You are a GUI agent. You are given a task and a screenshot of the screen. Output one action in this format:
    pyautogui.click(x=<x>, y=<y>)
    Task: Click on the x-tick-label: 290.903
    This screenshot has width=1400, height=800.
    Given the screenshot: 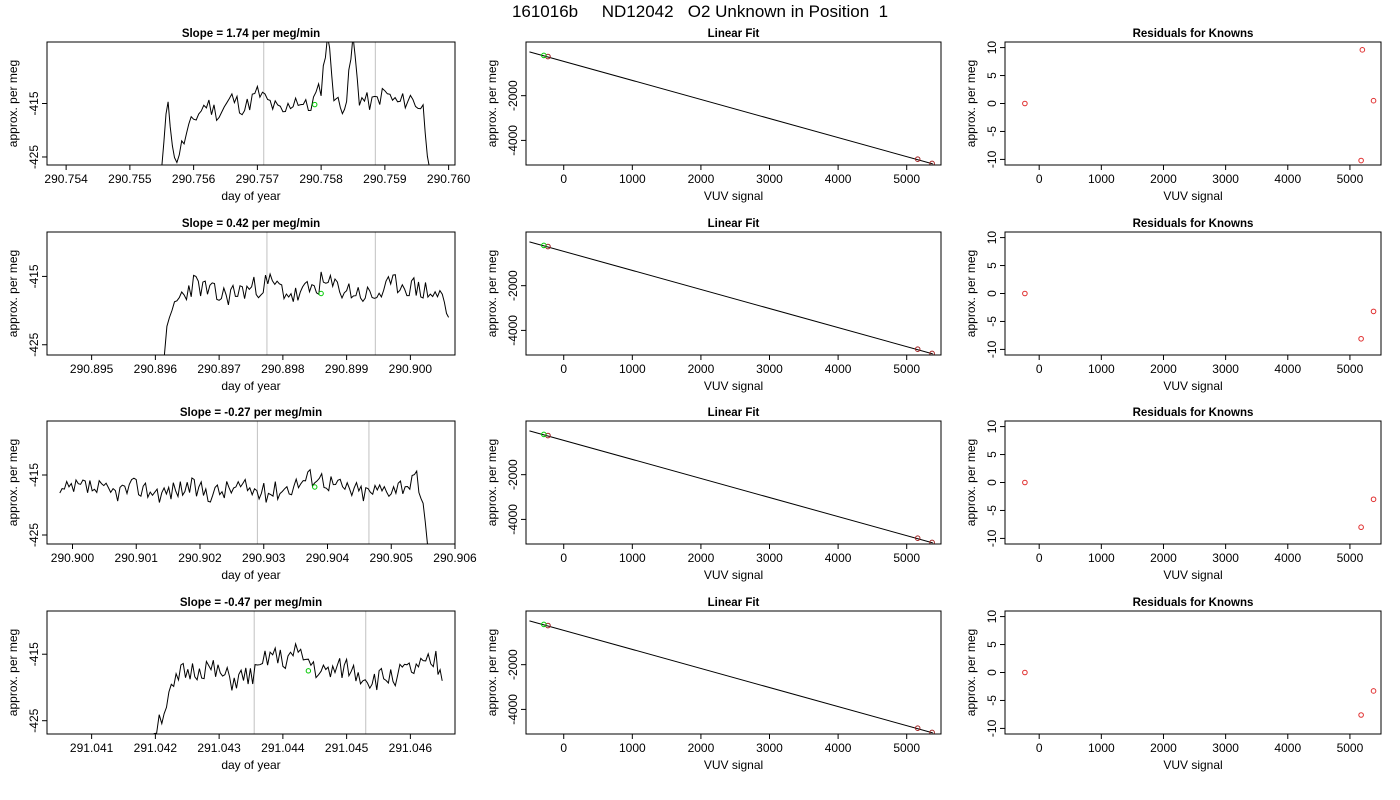 What is the action you would take?
    pyautogui.click(x=264, y=558)
    